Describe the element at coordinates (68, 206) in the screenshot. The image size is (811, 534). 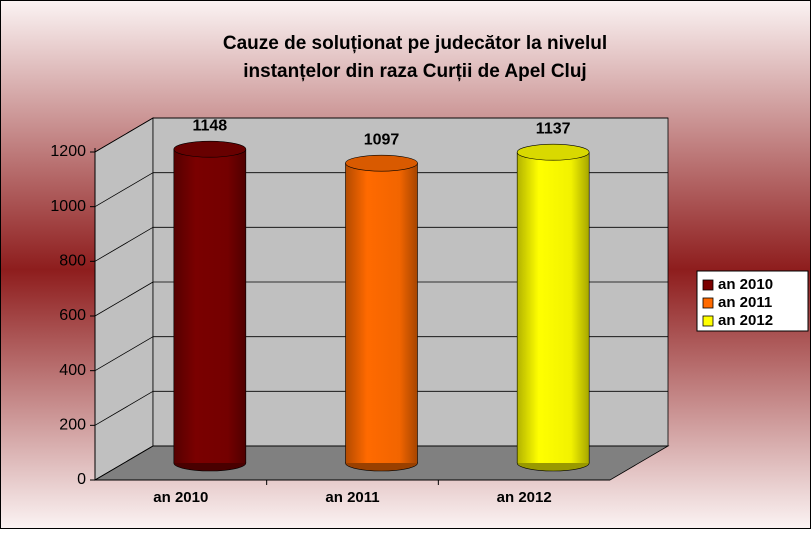
I see `y-tick-label: 1000` at that location.